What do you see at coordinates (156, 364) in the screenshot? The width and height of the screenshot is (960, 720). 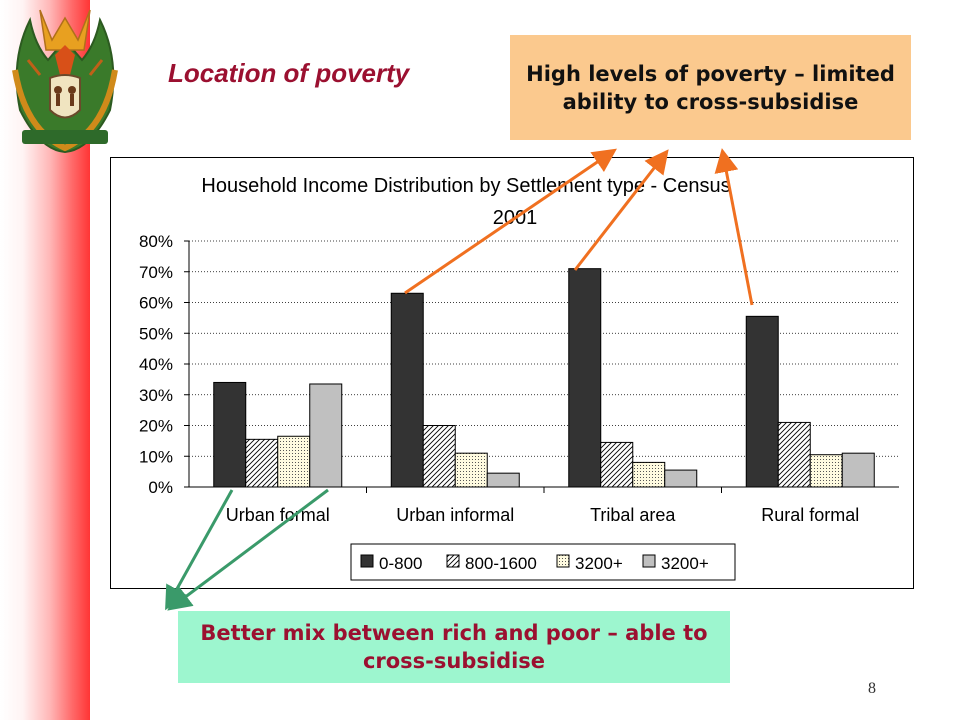 I see `y-tick-label: 40%` at bounding box center [156, 364].